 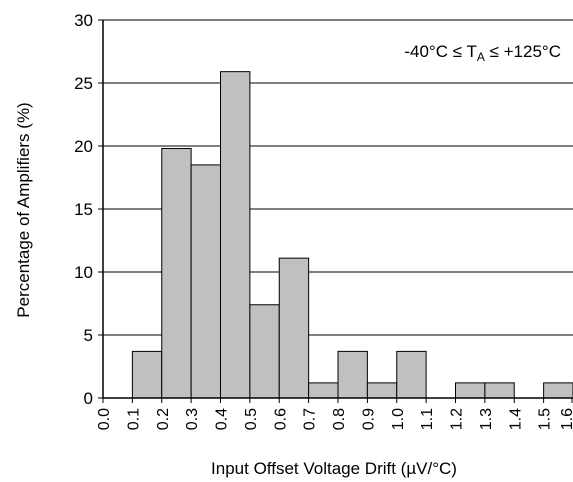 I want to click on y-tick-label: 20, so click(x=83, y=146).